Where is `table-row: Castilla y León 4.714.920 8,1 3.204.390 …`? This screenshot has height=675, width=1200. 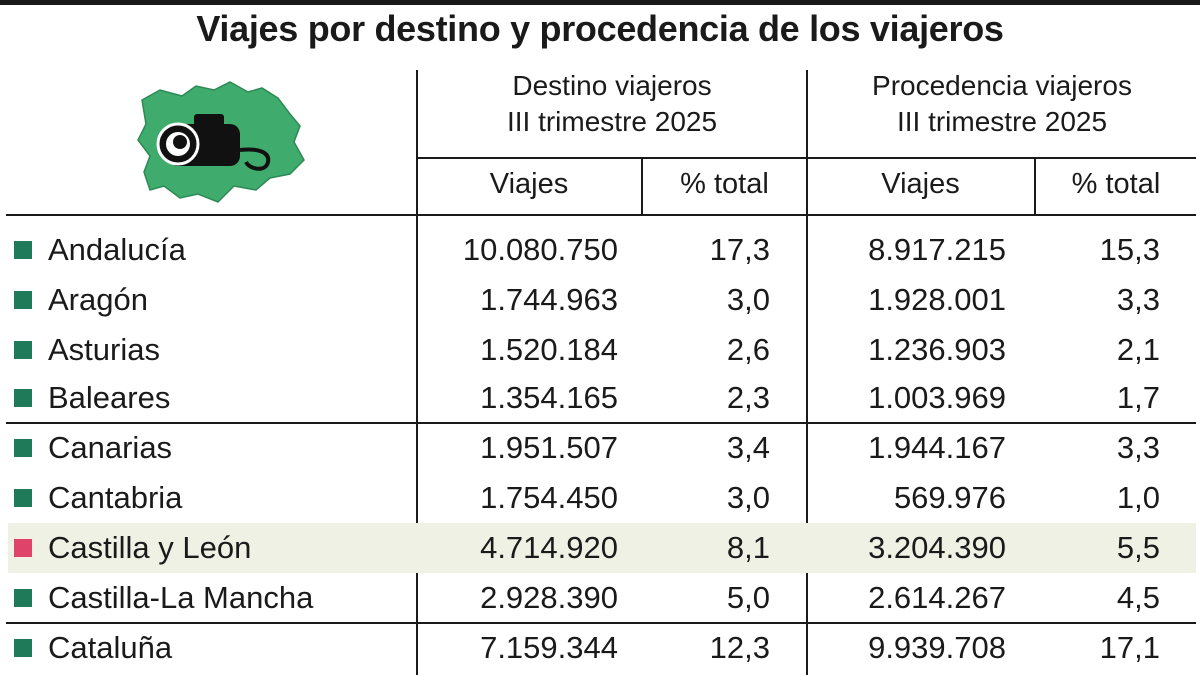
table-row: Castilla y León 4.714.920 8,1 3.204.390 … is located at coordinates (602, 548).